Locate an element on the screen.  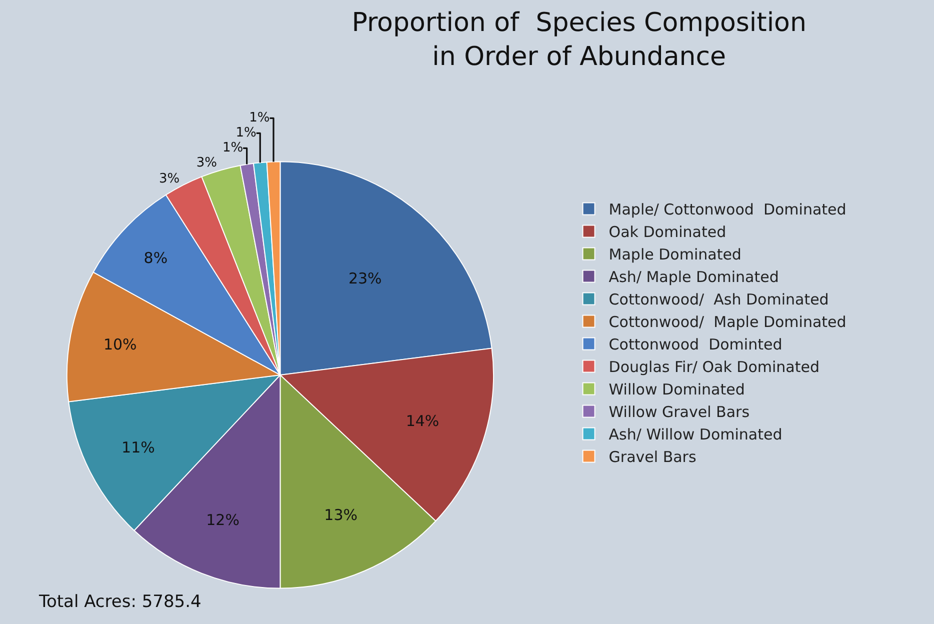
legend-label: Gravel Bars is located at coordinates (652, 457).